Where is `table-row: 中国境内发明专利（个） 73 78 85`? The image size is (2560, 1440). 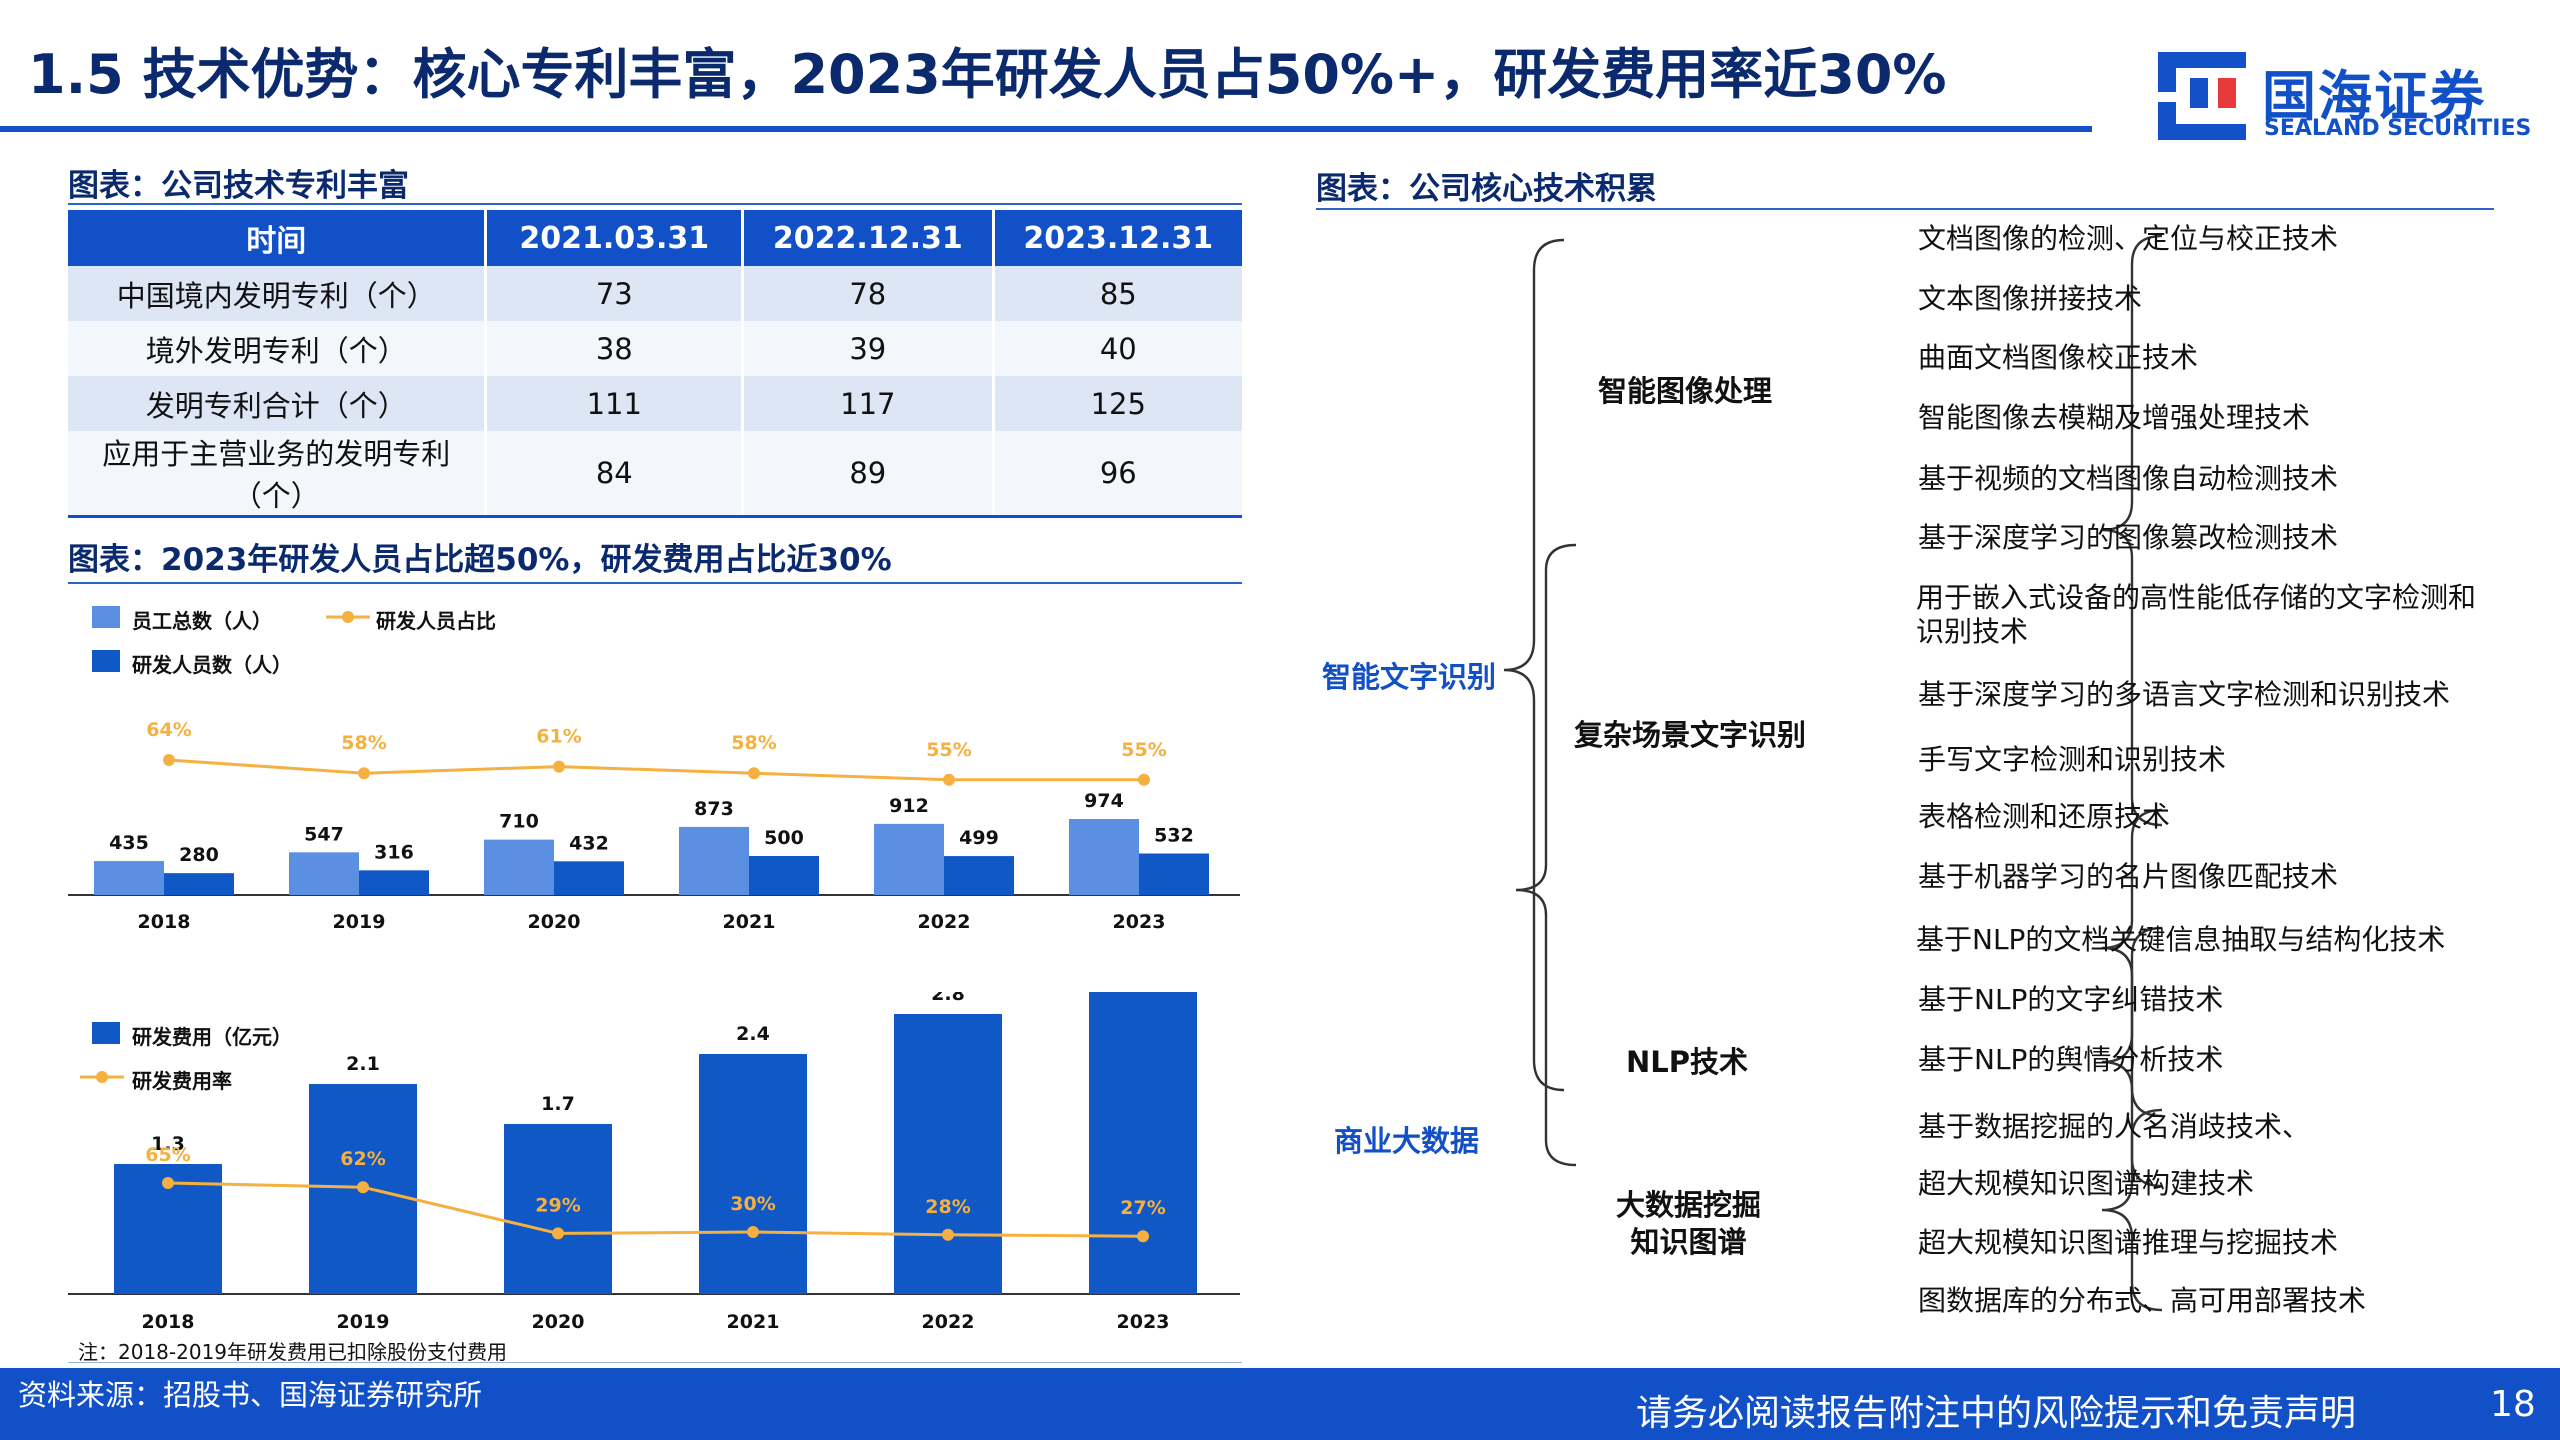
table-row: 中国境内发明专利（个） 73 78 85 is located at coordinates (655, 293).